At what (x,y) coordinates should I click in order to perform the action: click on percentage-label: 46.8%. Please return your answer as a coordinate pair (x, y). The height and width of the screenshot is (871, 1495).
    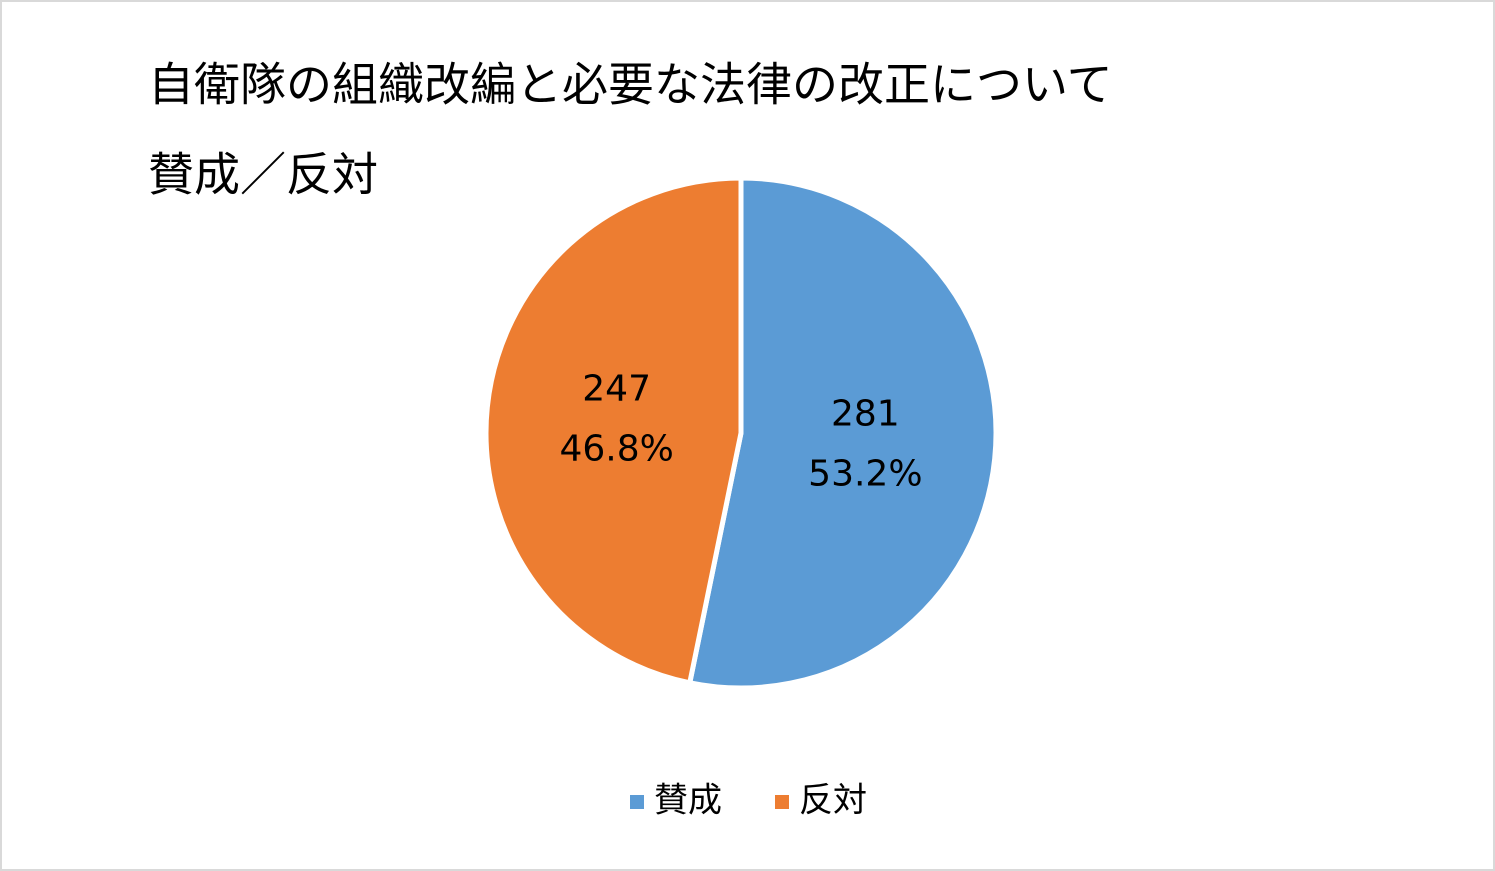
    Looking at the image, I should click on (616, 448).